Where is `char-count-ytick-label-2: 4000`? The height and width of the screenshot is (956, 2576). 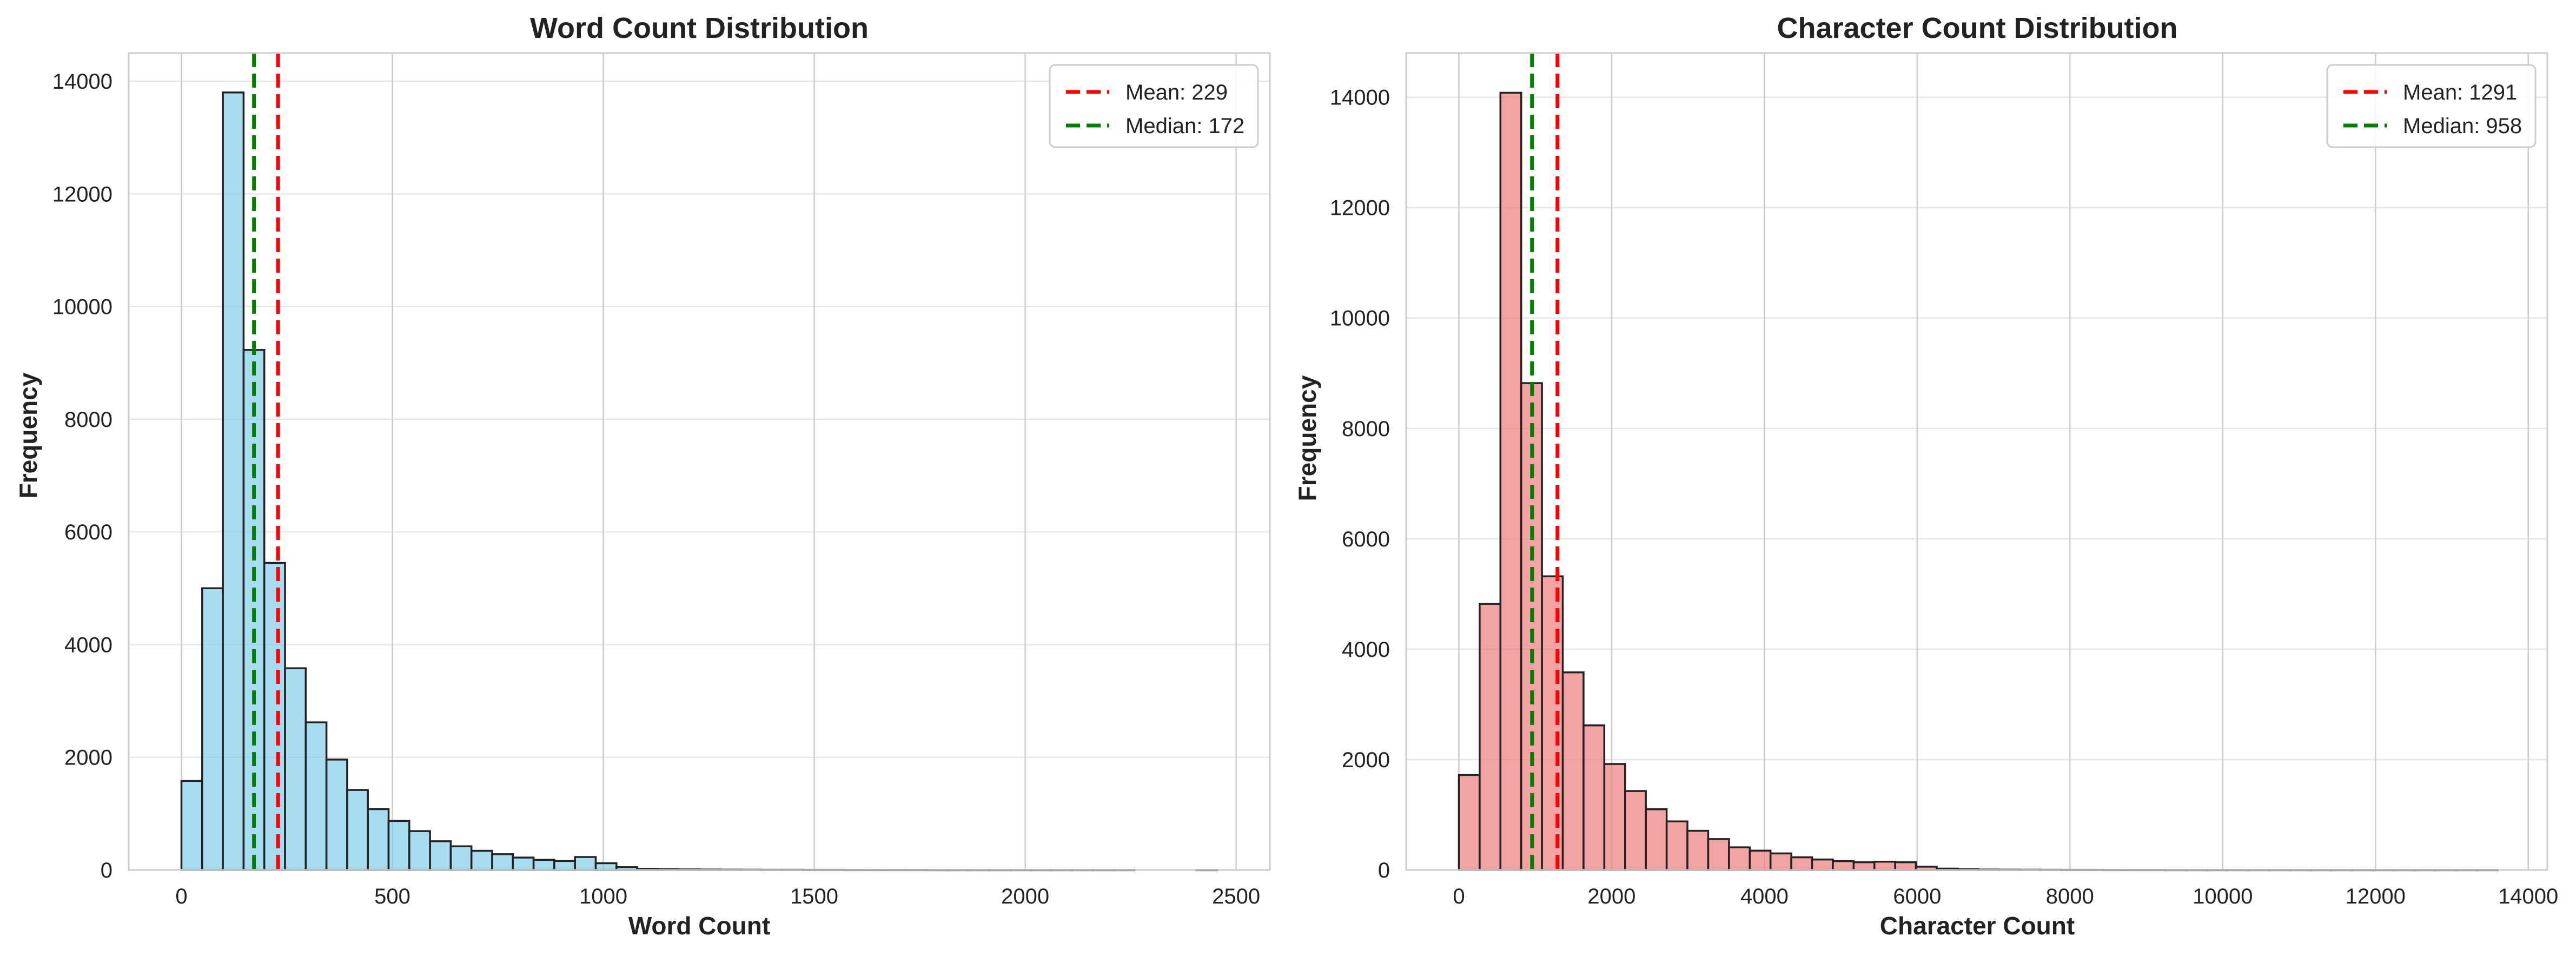
char-count-ytick-label-2: 4000 is located at coordinates (1366, 650).